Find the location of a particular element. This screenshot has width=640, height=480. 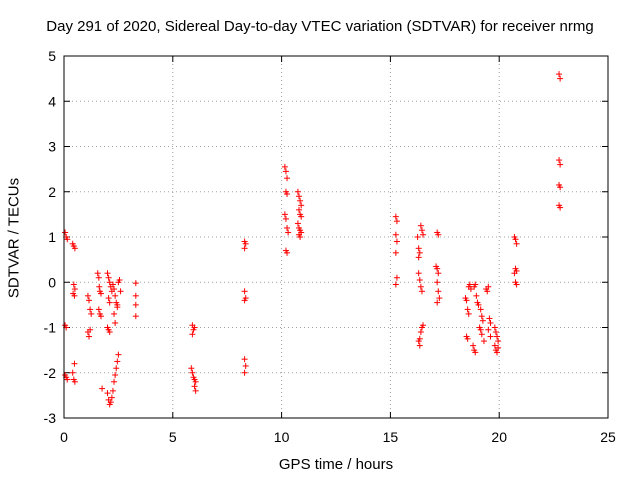

y-tick-label: 2 is located at coordinates (52, 192).